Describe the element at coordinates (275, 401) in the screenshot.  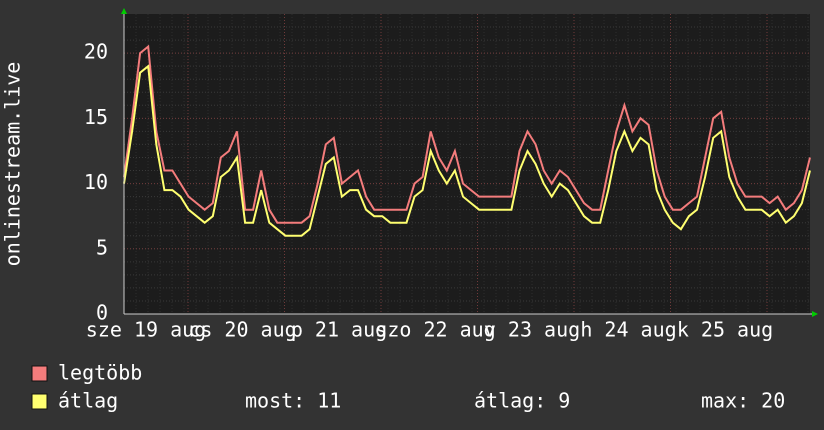
I see `stat-label: most:` at that location.